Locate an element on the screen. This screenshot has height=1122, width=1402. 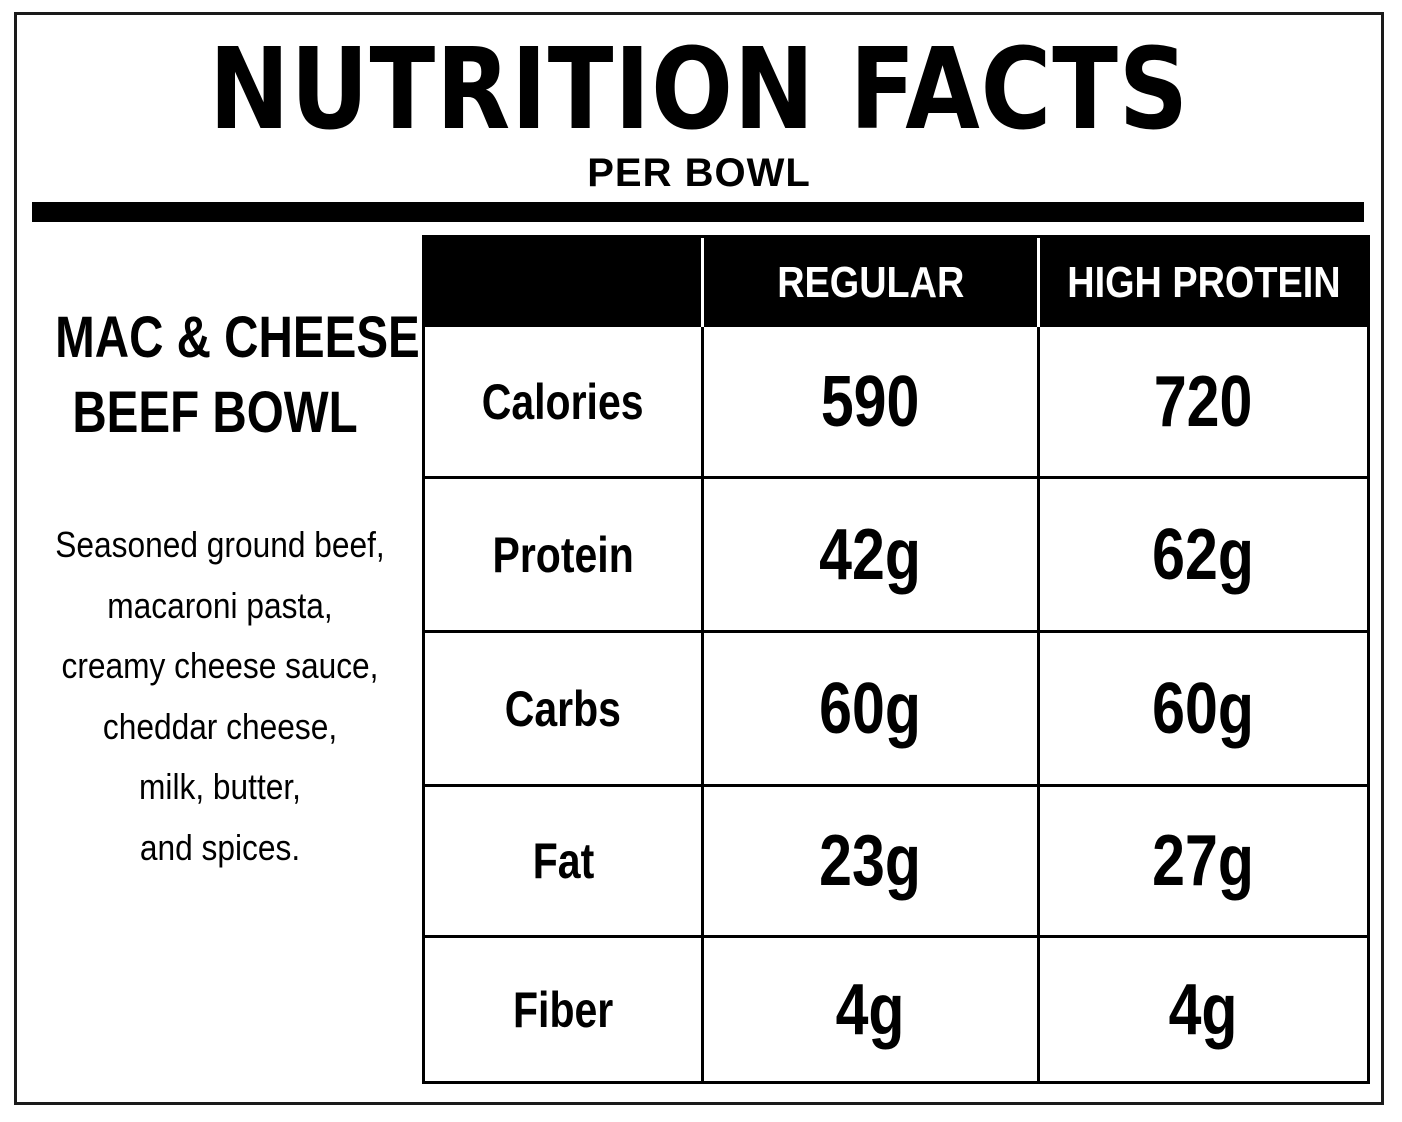
calories-regular-value: 590 is located at coordinates (870, 401).